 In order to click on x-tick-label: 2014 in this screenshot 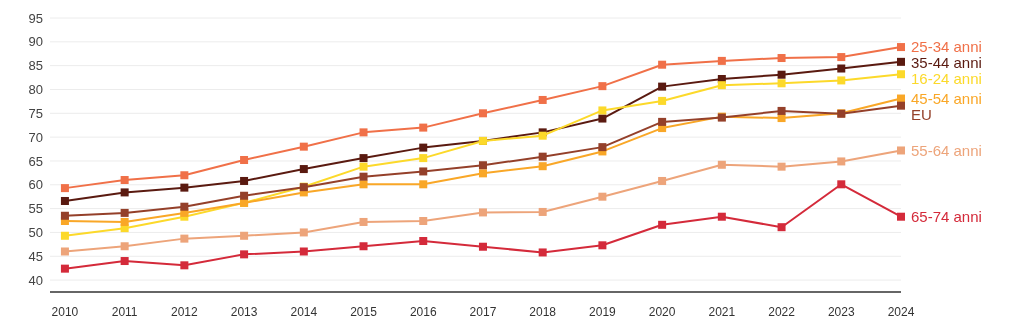, I will do `click(304, 312)`.